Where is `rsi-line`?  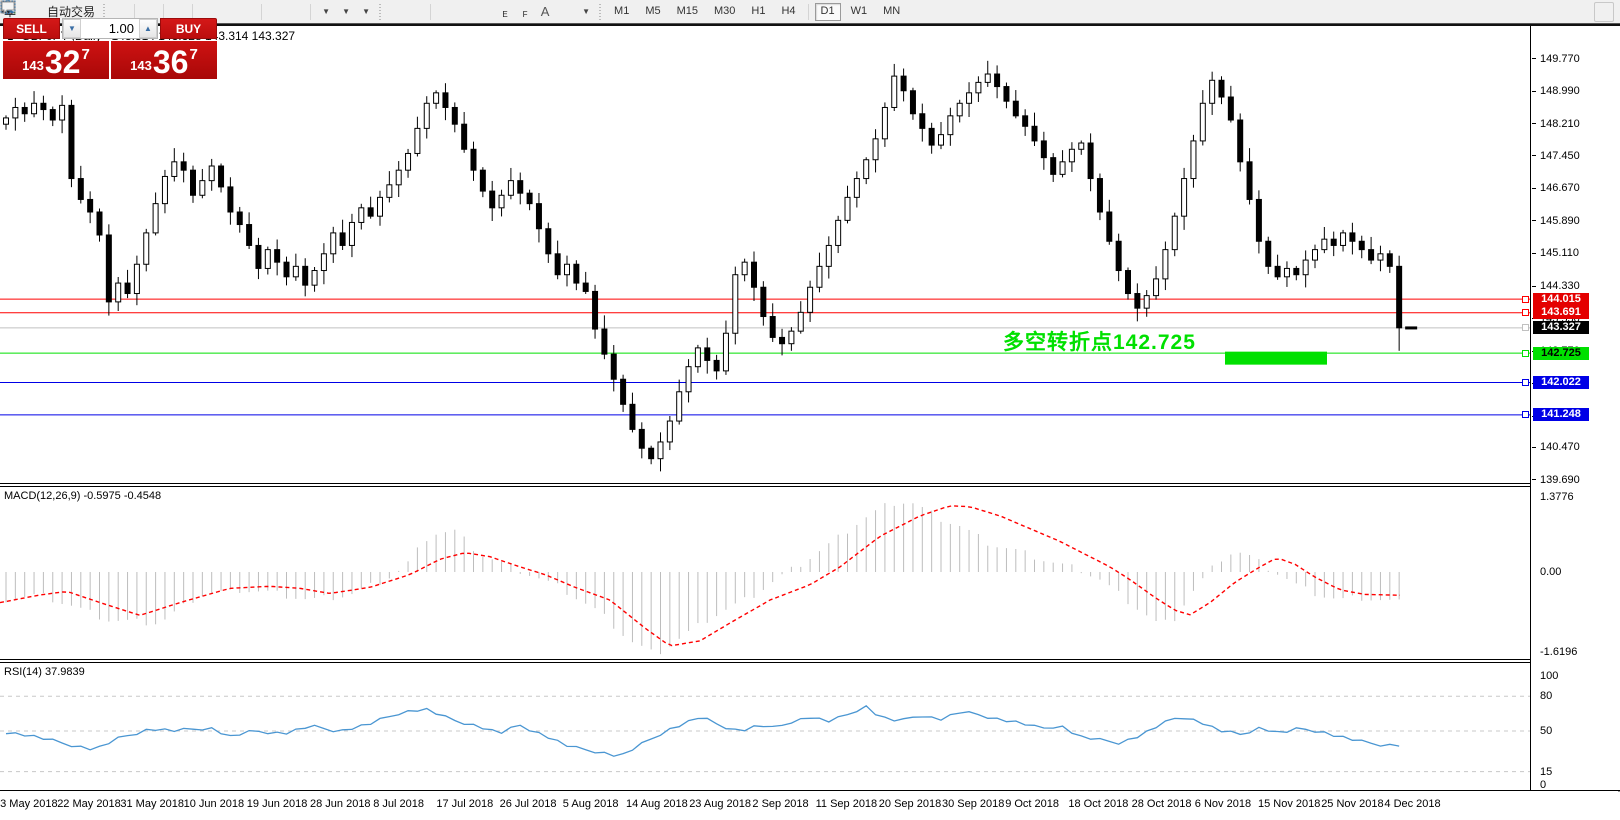
rsi-line is located at coordinates (702, 730).